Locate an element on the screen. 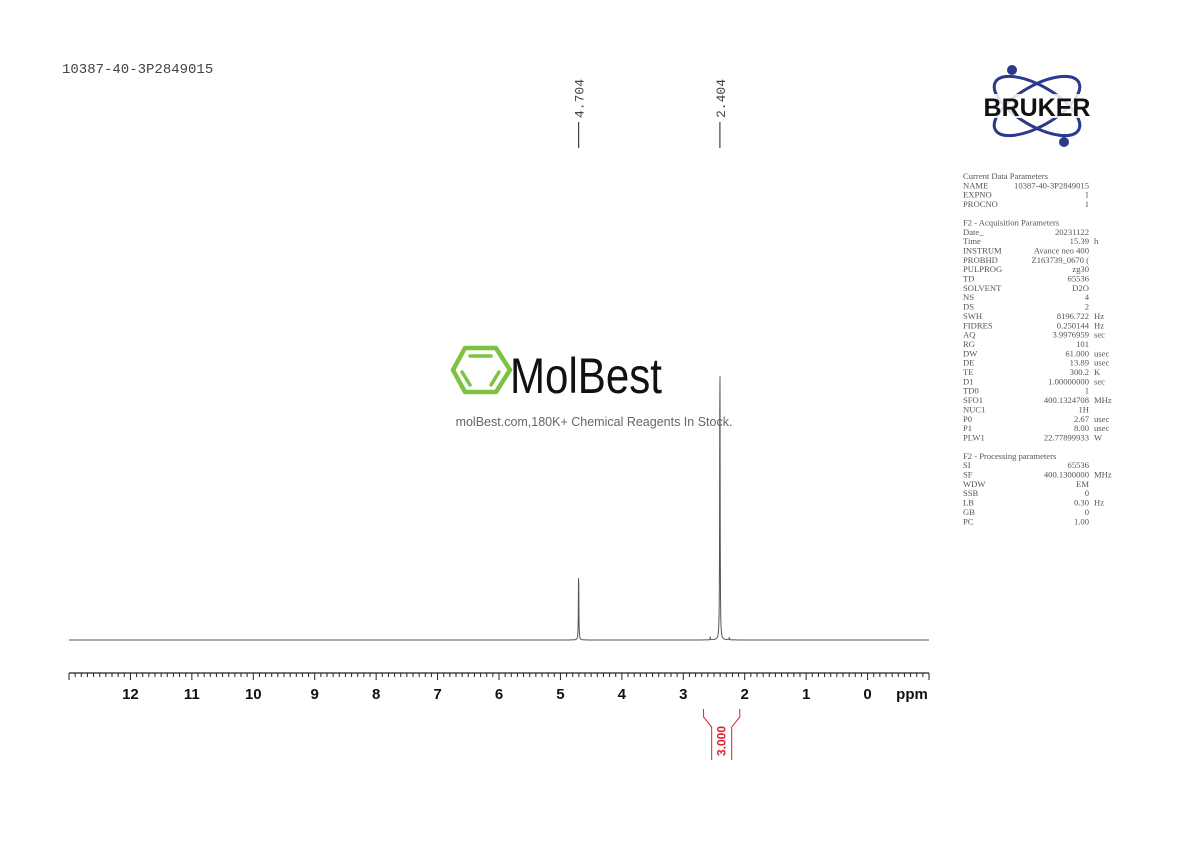 Image resolution: width=1190 pixels, height=842 pixels. param-label: PULPROG is located at coordinates (982, 269).